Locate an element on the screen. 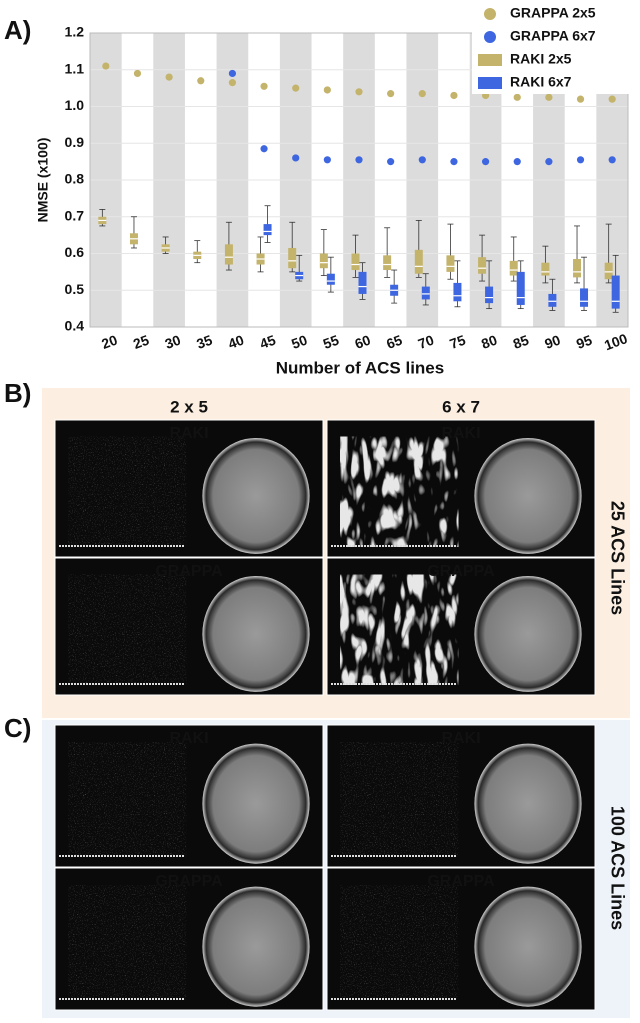  x-tick-label: 35 is located at coordinates (204, 342).